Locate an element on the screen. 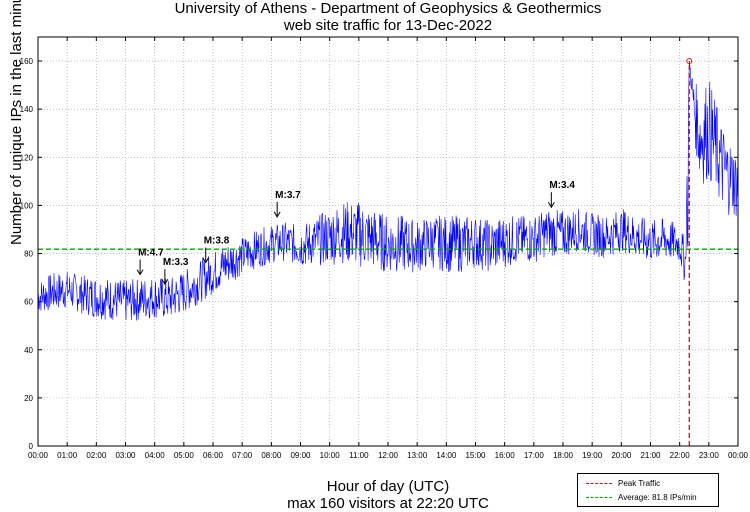 The image size is (750, 512). legend-swatch-peak is located at coordinates (599, 483).